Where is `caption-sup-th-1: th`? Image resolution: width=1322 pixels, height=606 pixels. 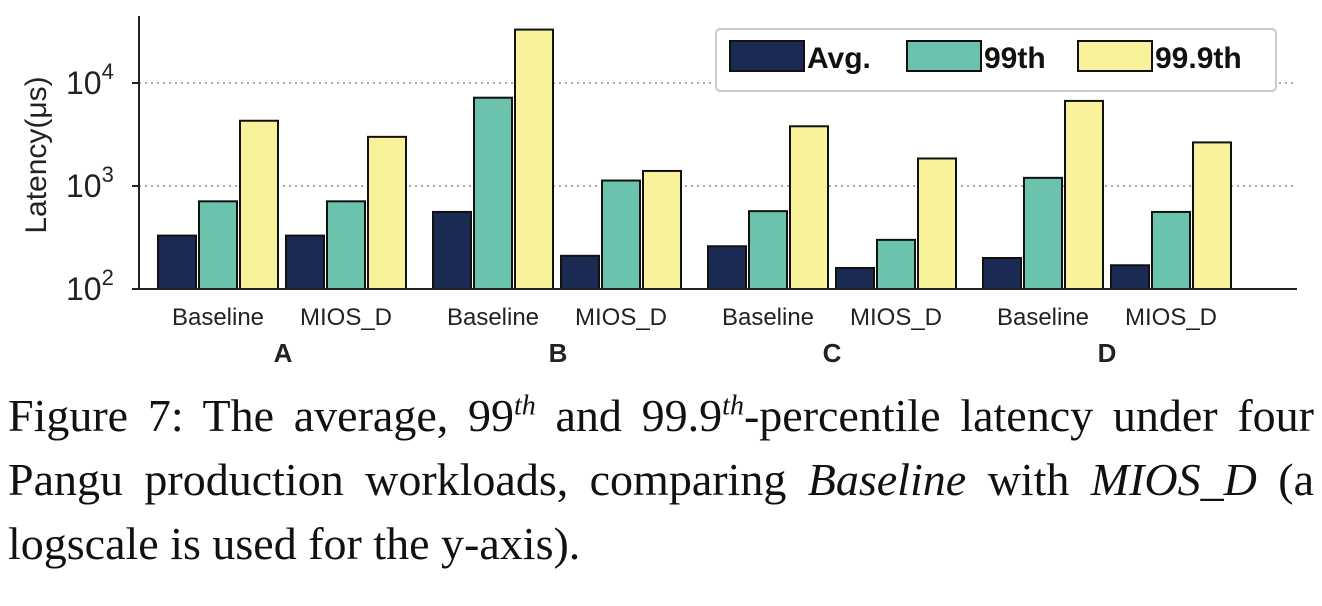 caption-sup-th-1: th is located at coordinates (525, 406).